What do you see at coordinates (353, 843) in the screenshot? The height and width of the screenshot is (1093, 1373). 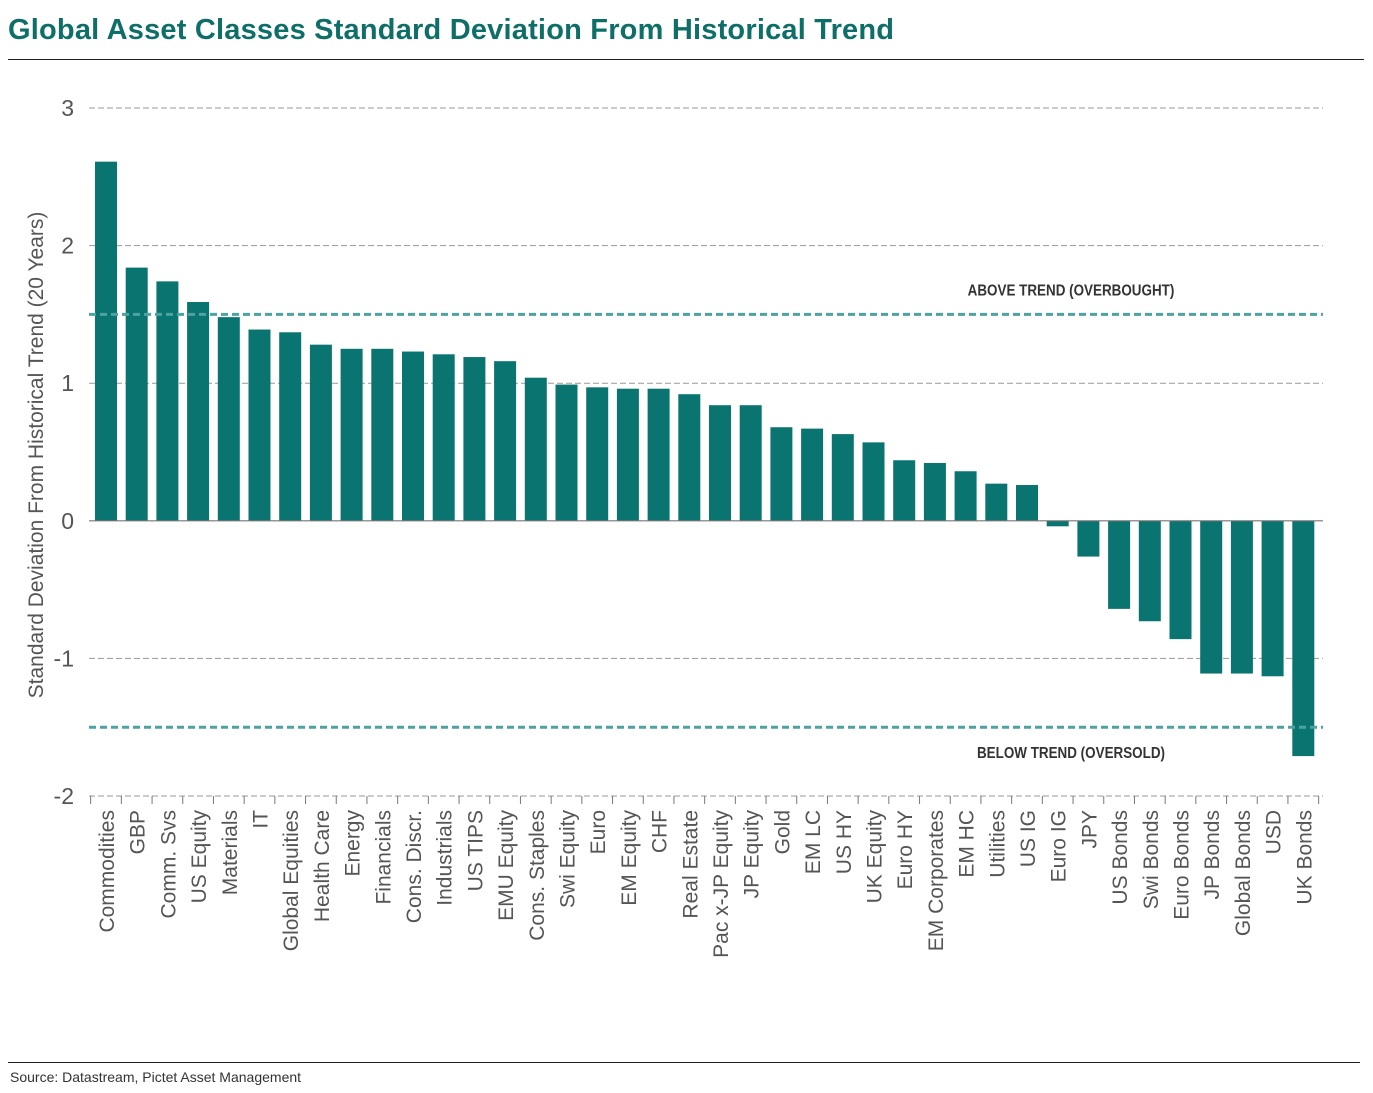 I see `category-label: Energy` at bounding box center [353, 843].